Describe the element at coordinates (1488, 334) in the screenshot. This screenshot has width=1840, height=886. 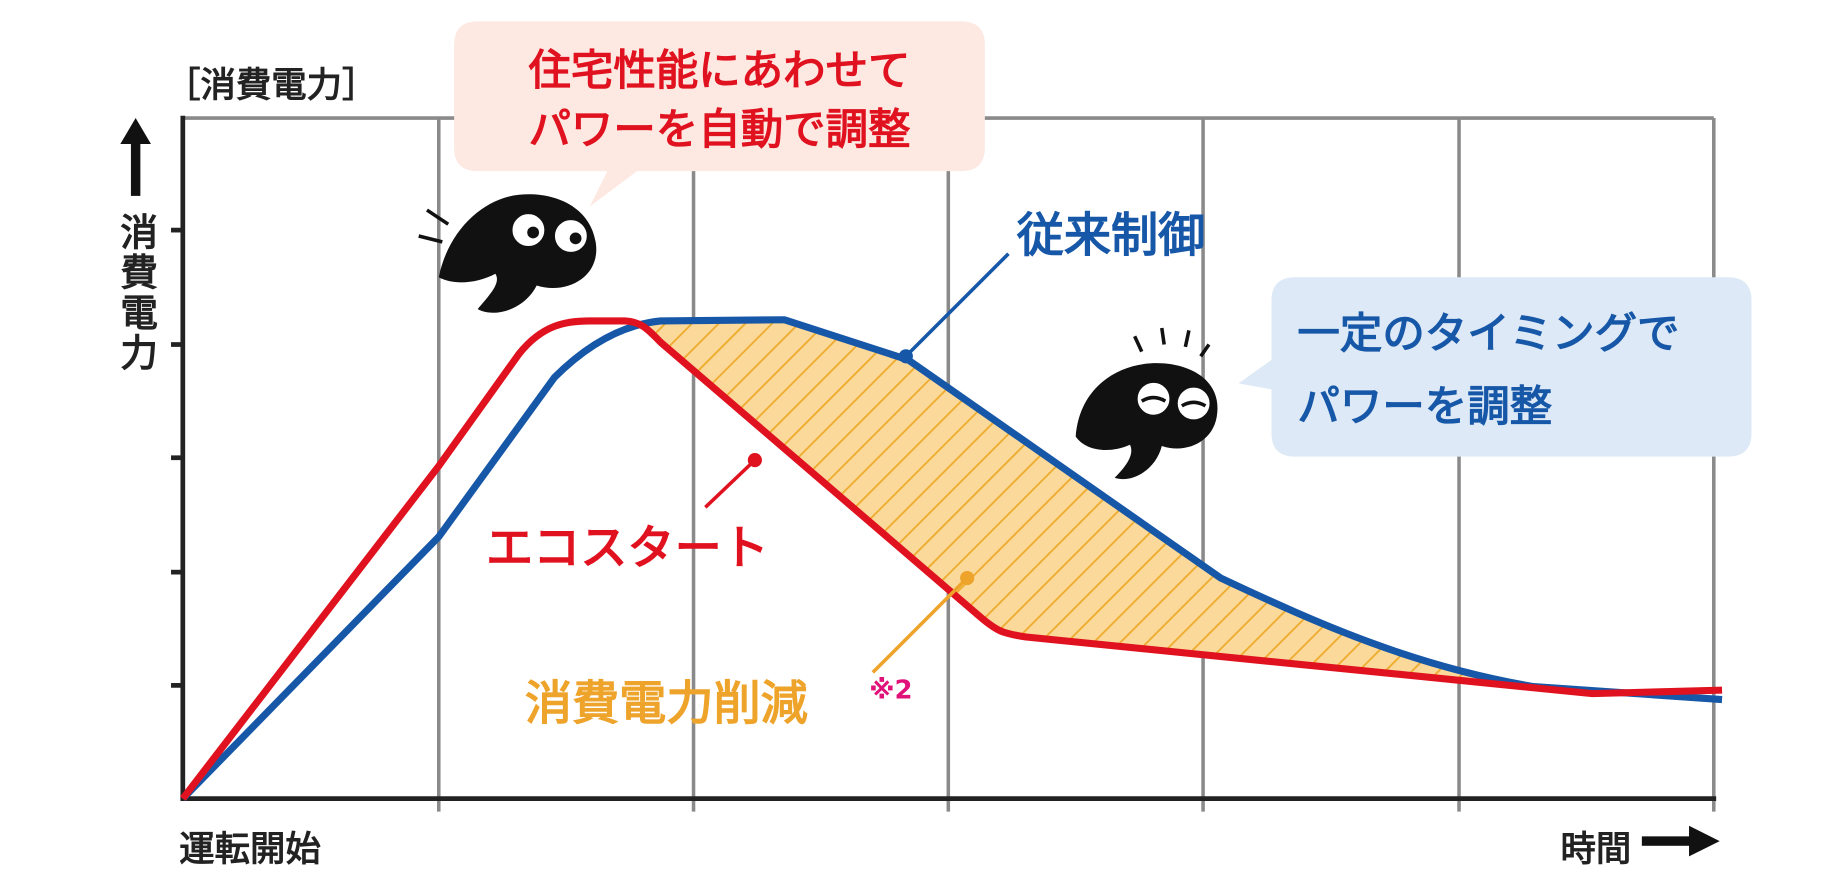
I see `callout-text: 一定のタイミングで` at that location.